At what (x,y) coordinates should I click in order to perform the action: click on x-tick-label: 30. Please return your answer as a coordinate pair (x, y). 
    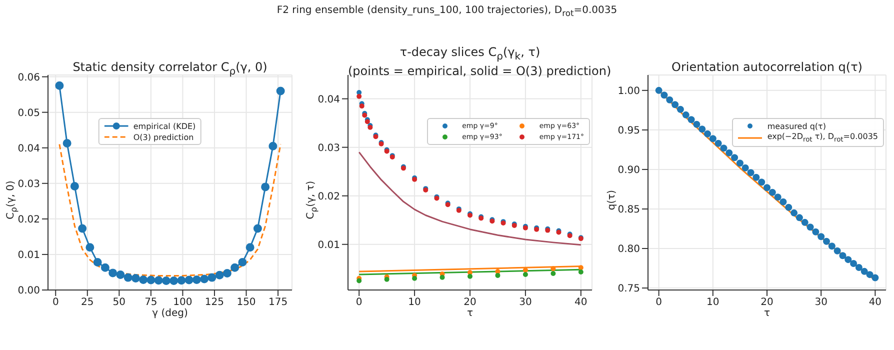
    Looking at the image, I should click on (525, 302).